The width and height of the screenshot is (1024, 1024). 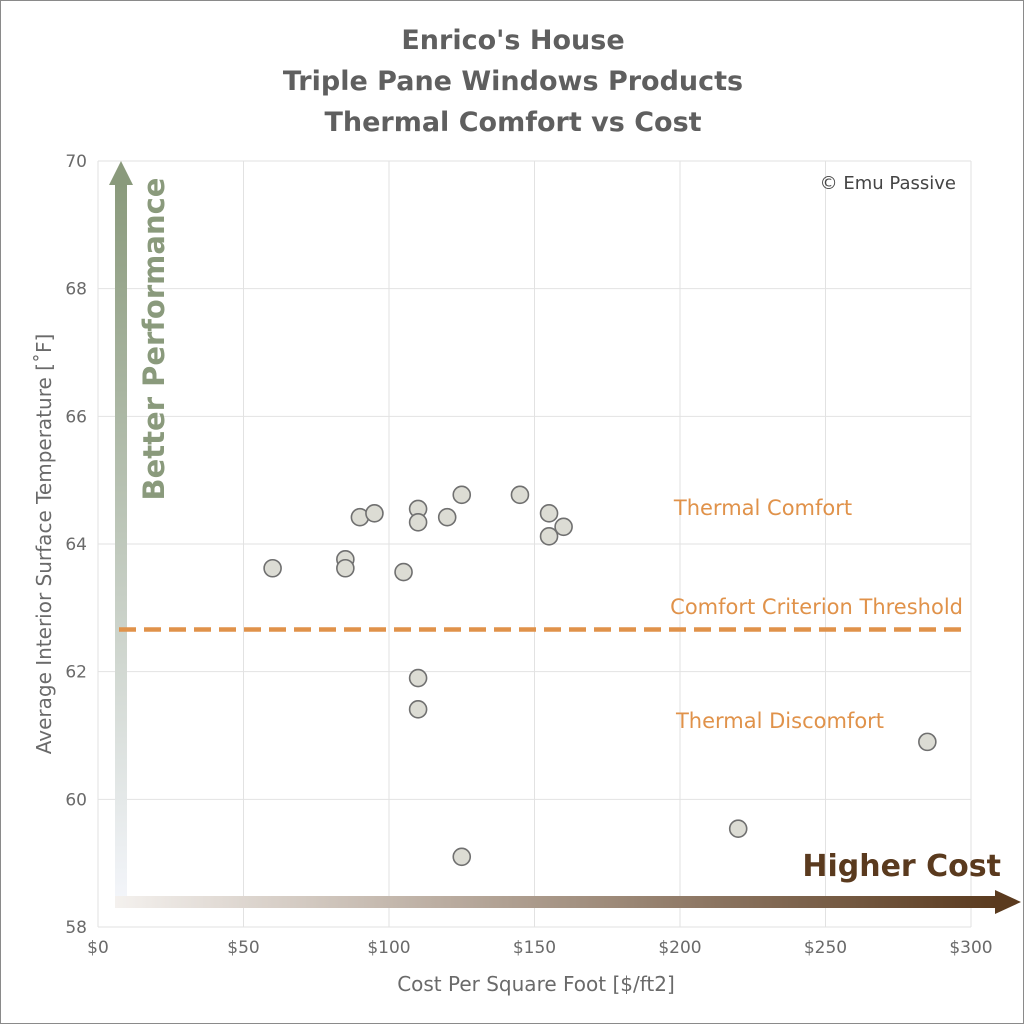 I want to click on y-tick-label: 70, so click(x=76, y=162).